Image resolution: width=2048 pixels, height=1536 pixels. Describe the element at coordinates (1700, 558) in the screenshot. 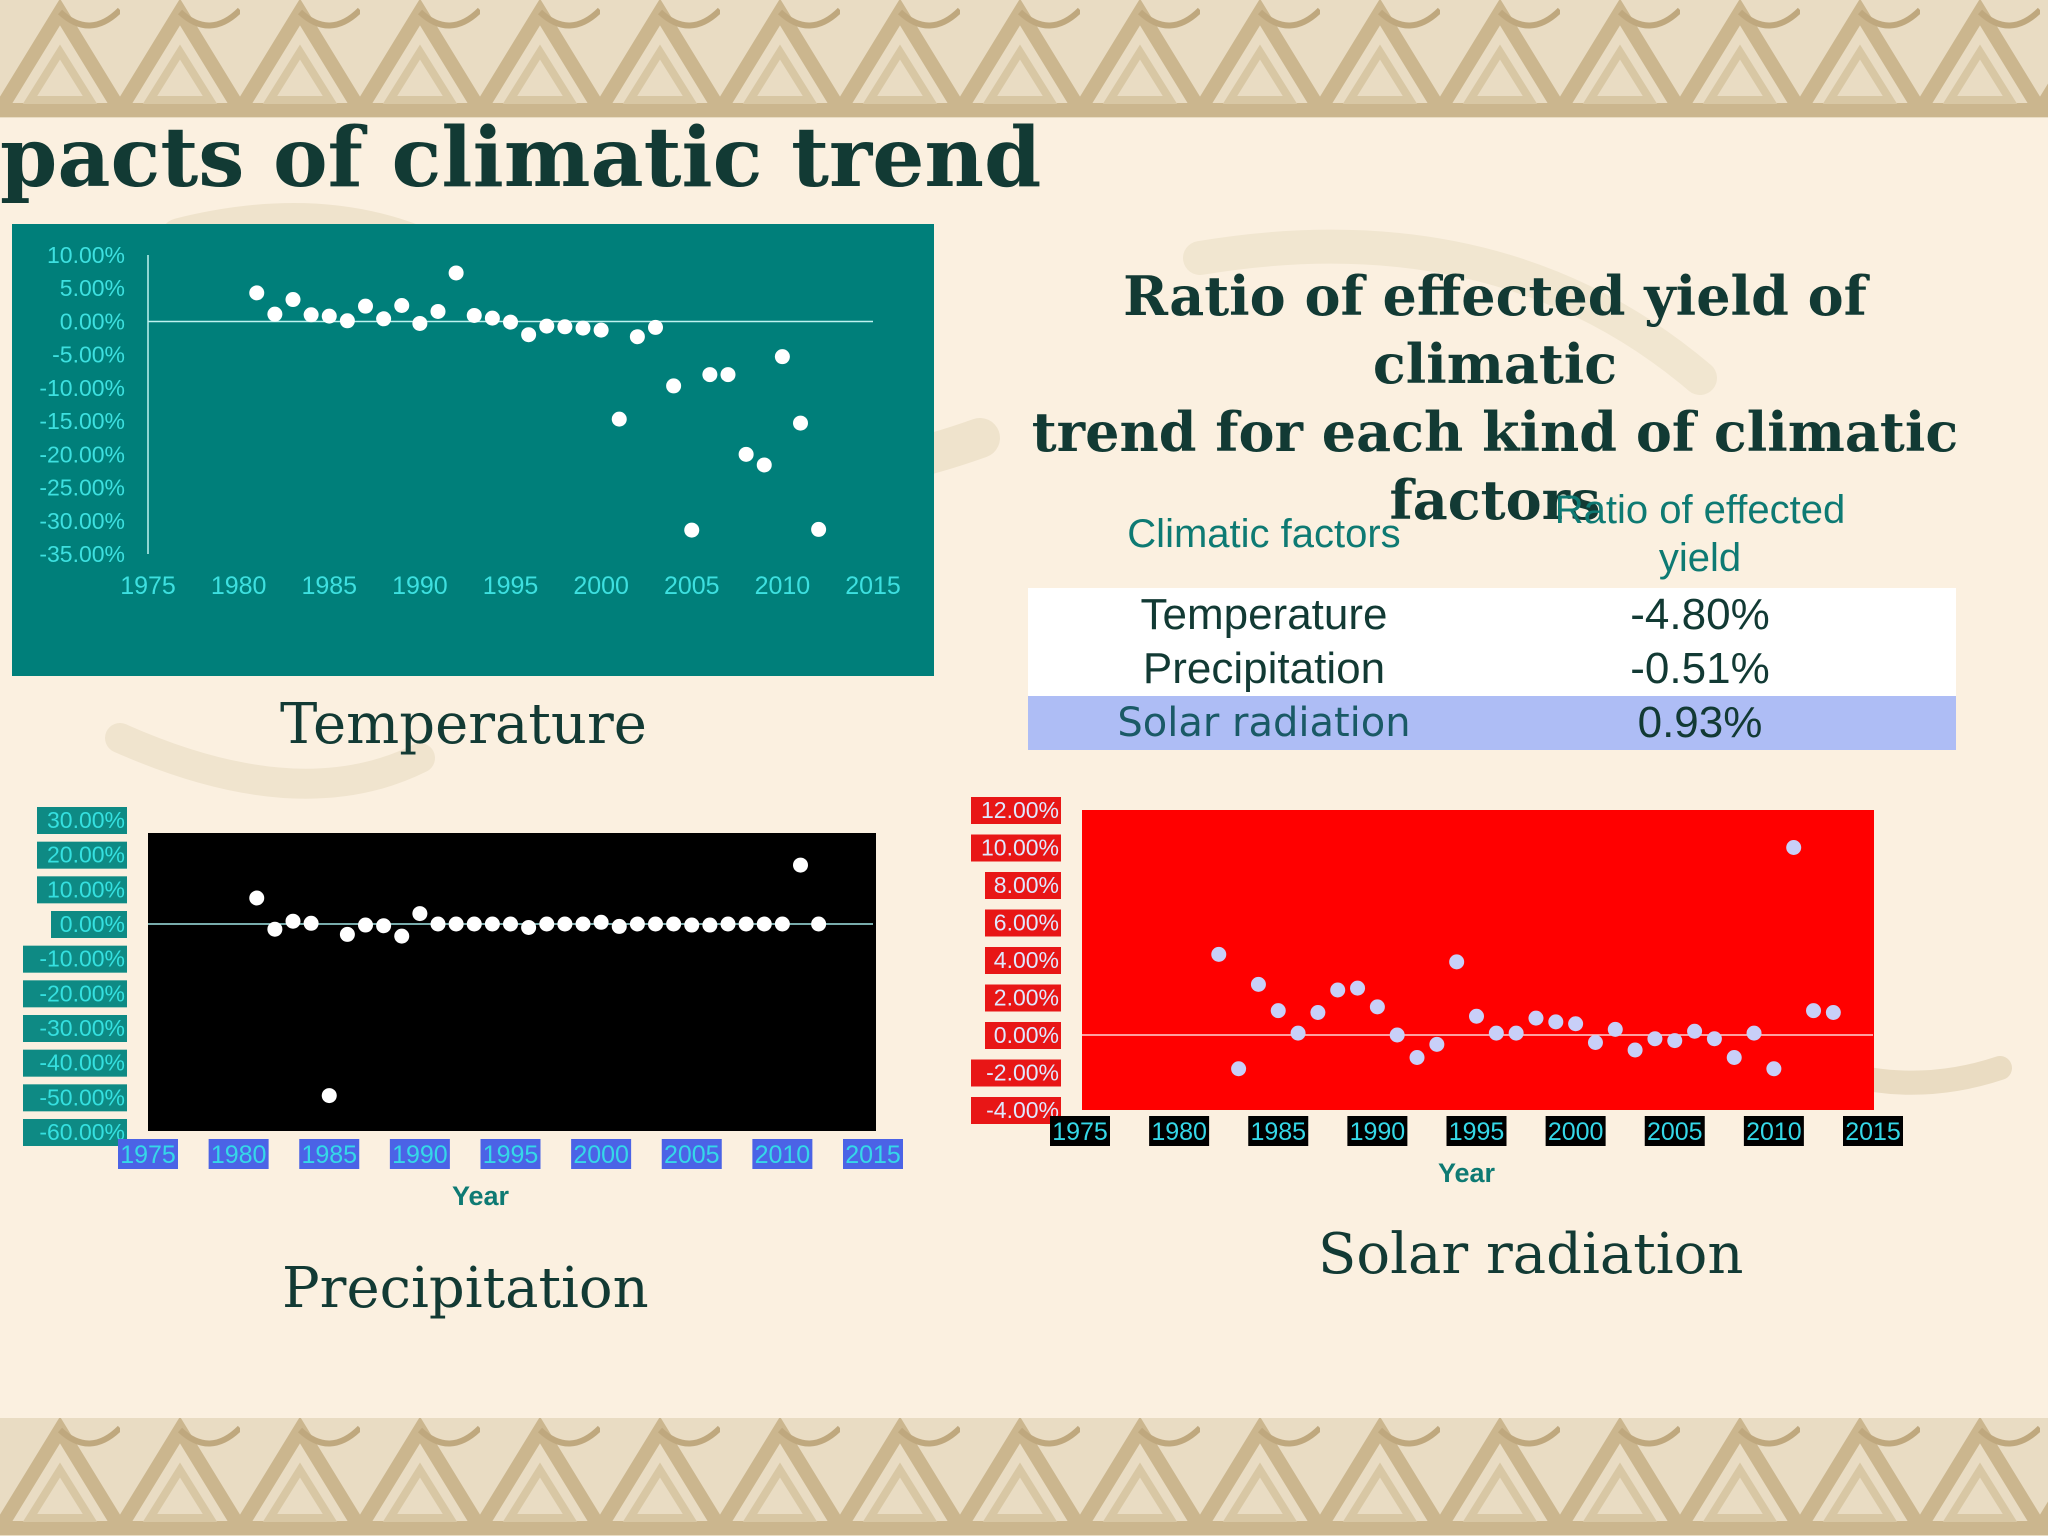

I see `header-ratio-line-2: yield` at that location.